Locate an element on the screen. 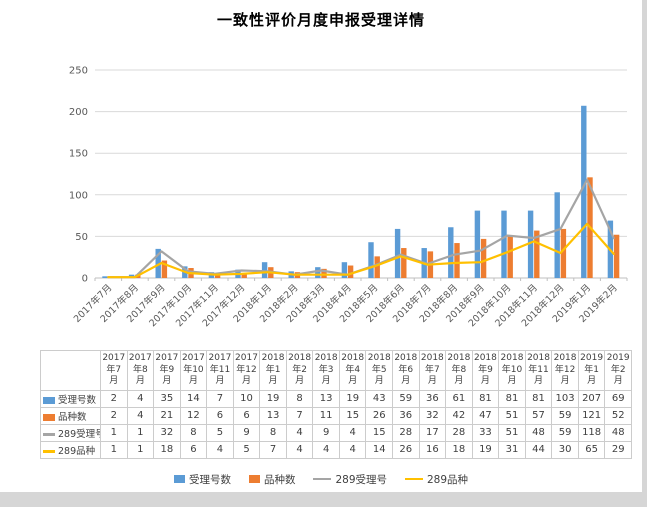 The height and width of the screenshot is (507, 647). series-name: 289品种 is located at coordinates (77, 452).